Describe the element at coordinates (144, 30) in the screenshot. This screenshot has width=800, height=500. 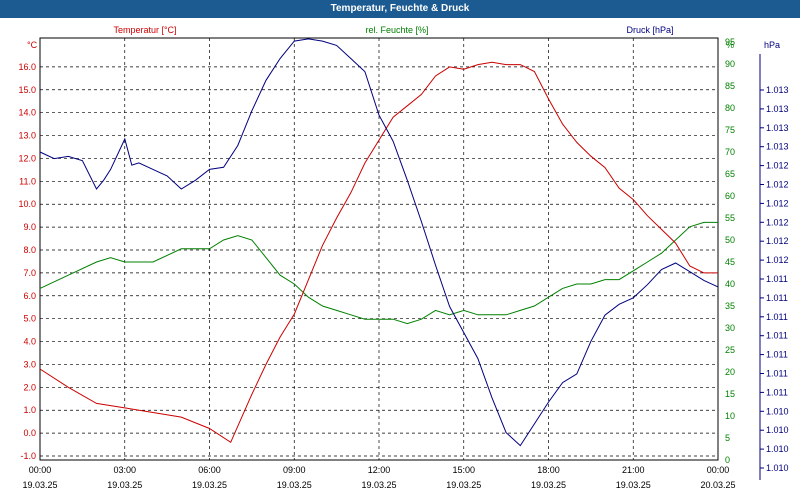
I see `legend-temperature: Temperatur [°C]` at that location.